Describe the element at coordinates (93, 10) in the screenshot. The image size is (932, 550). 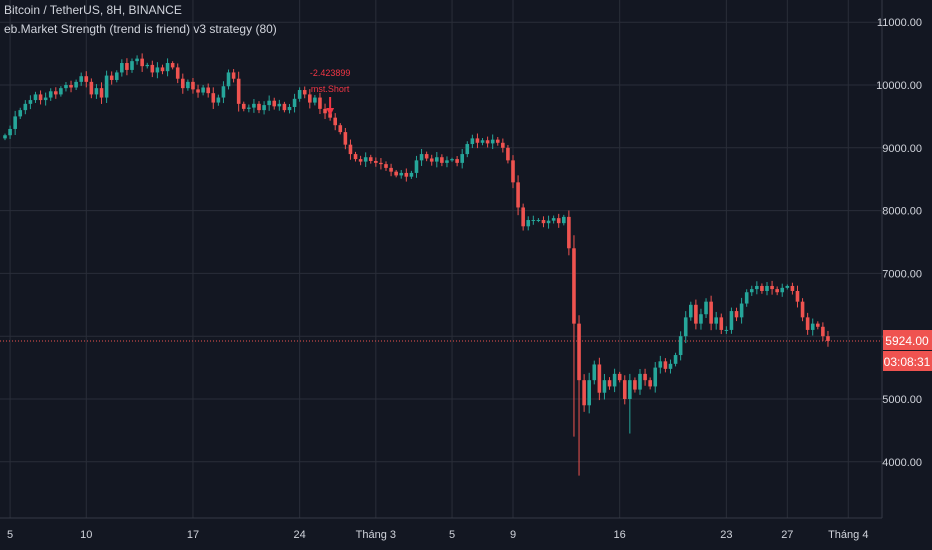
I see `symbol-title: Bitcoin / TetherUS, 8H, BINANCE` at that location.